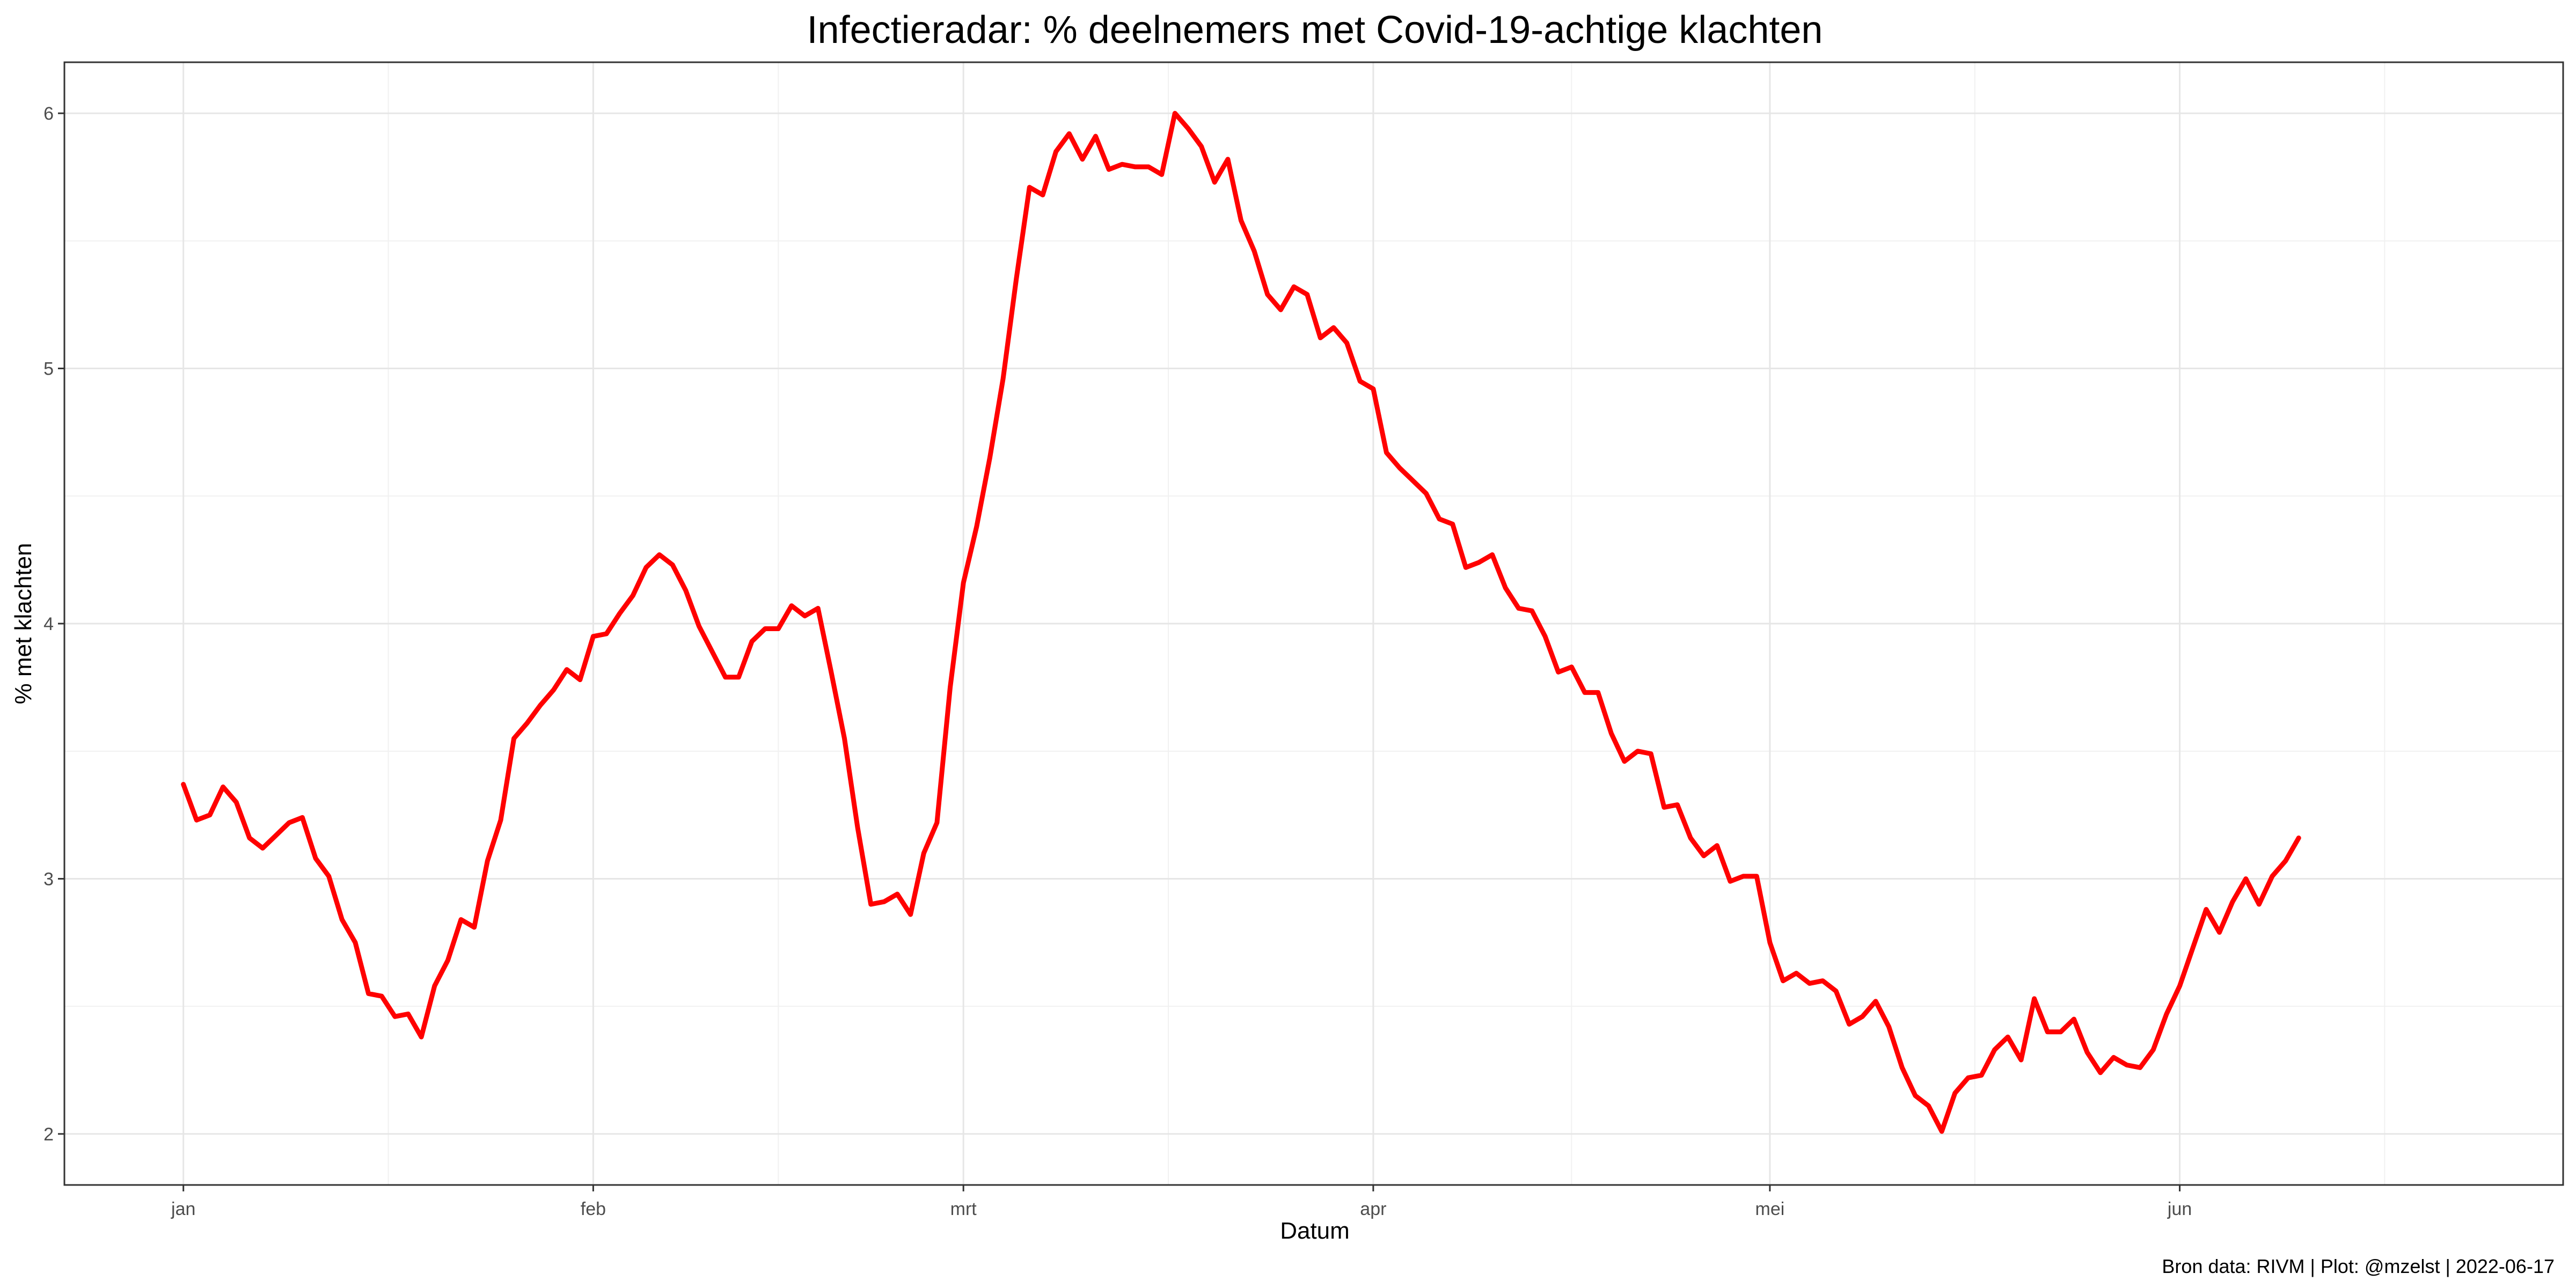  I want to click on y-axis: 2 3 4 5 6, so click(53, 624).